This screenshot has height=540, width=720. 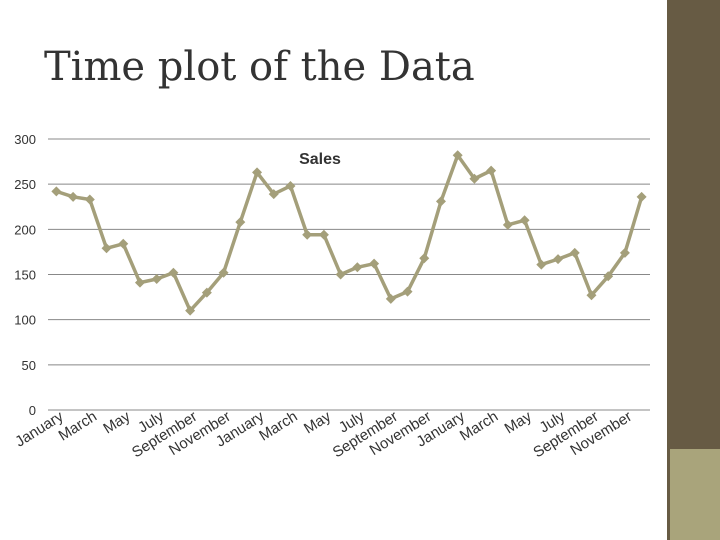 What do you see at coordinates (25, 229) in the screenshot?
I see `y-tick-label: 200` at bounding box center [25, 229].